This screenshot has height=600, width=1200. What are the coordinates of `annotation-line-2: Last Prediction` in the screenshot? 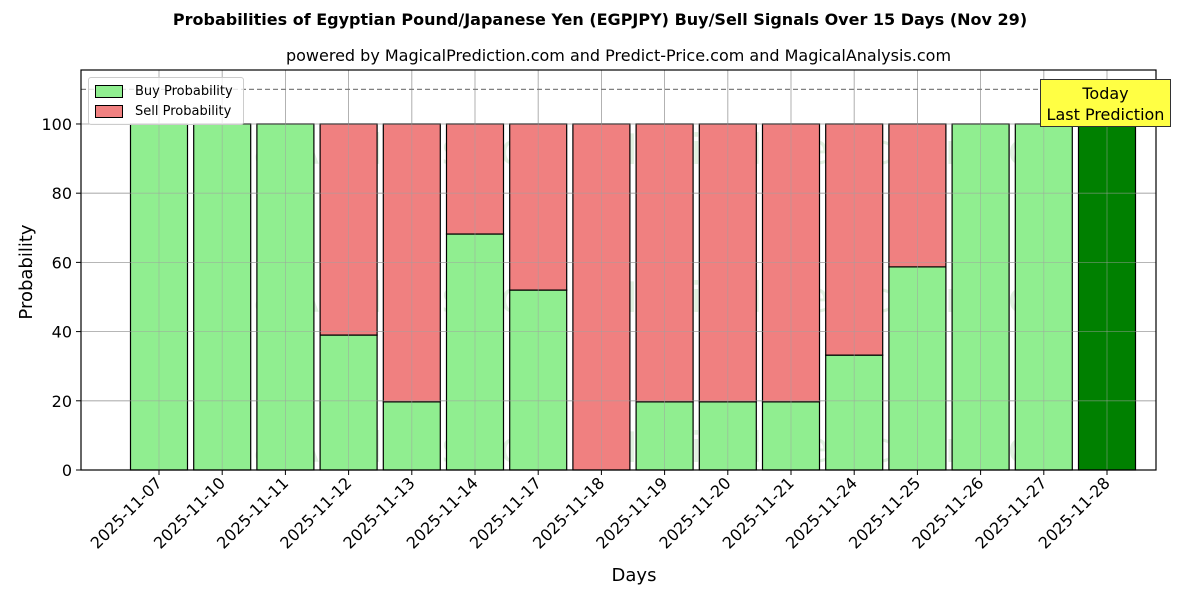 It's located at (1105, 114).